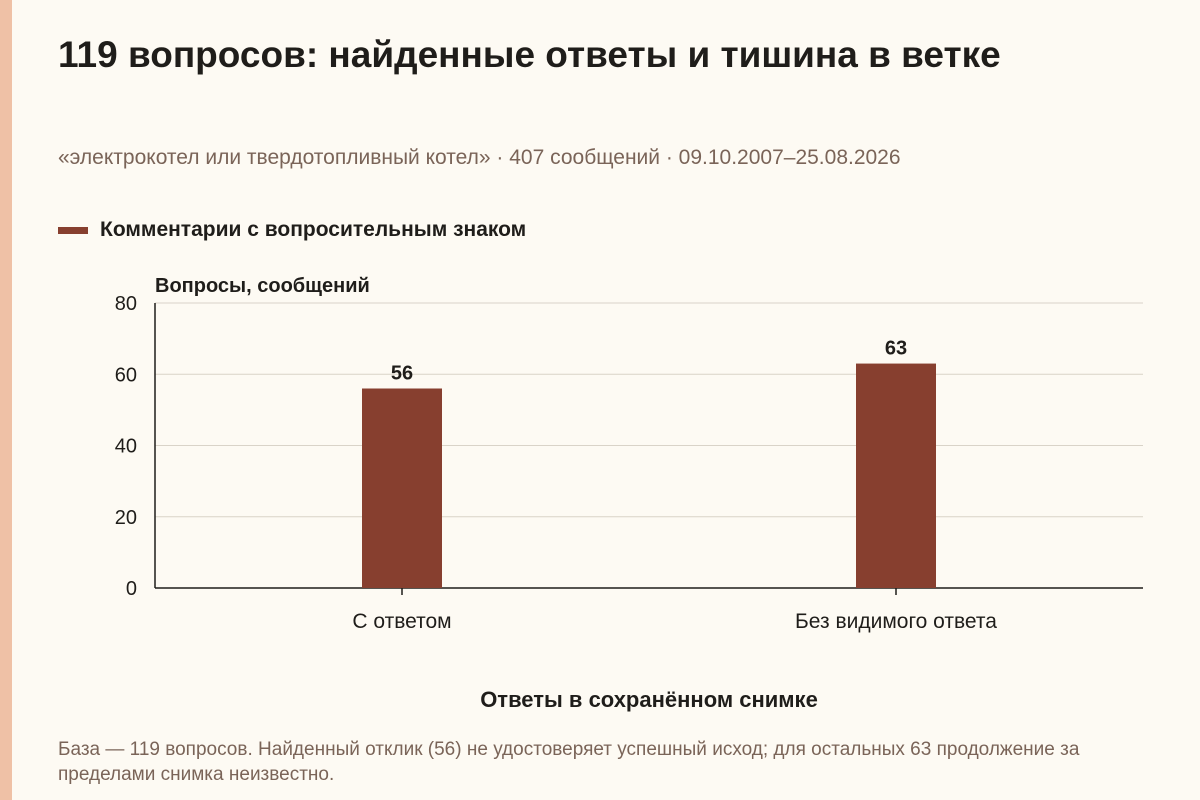 This screenshot has width=1200, height=800. What do you see at coordinates (73, 230) in the screenshot?
I see `legend-swatch` at bounding box center [73, 230].